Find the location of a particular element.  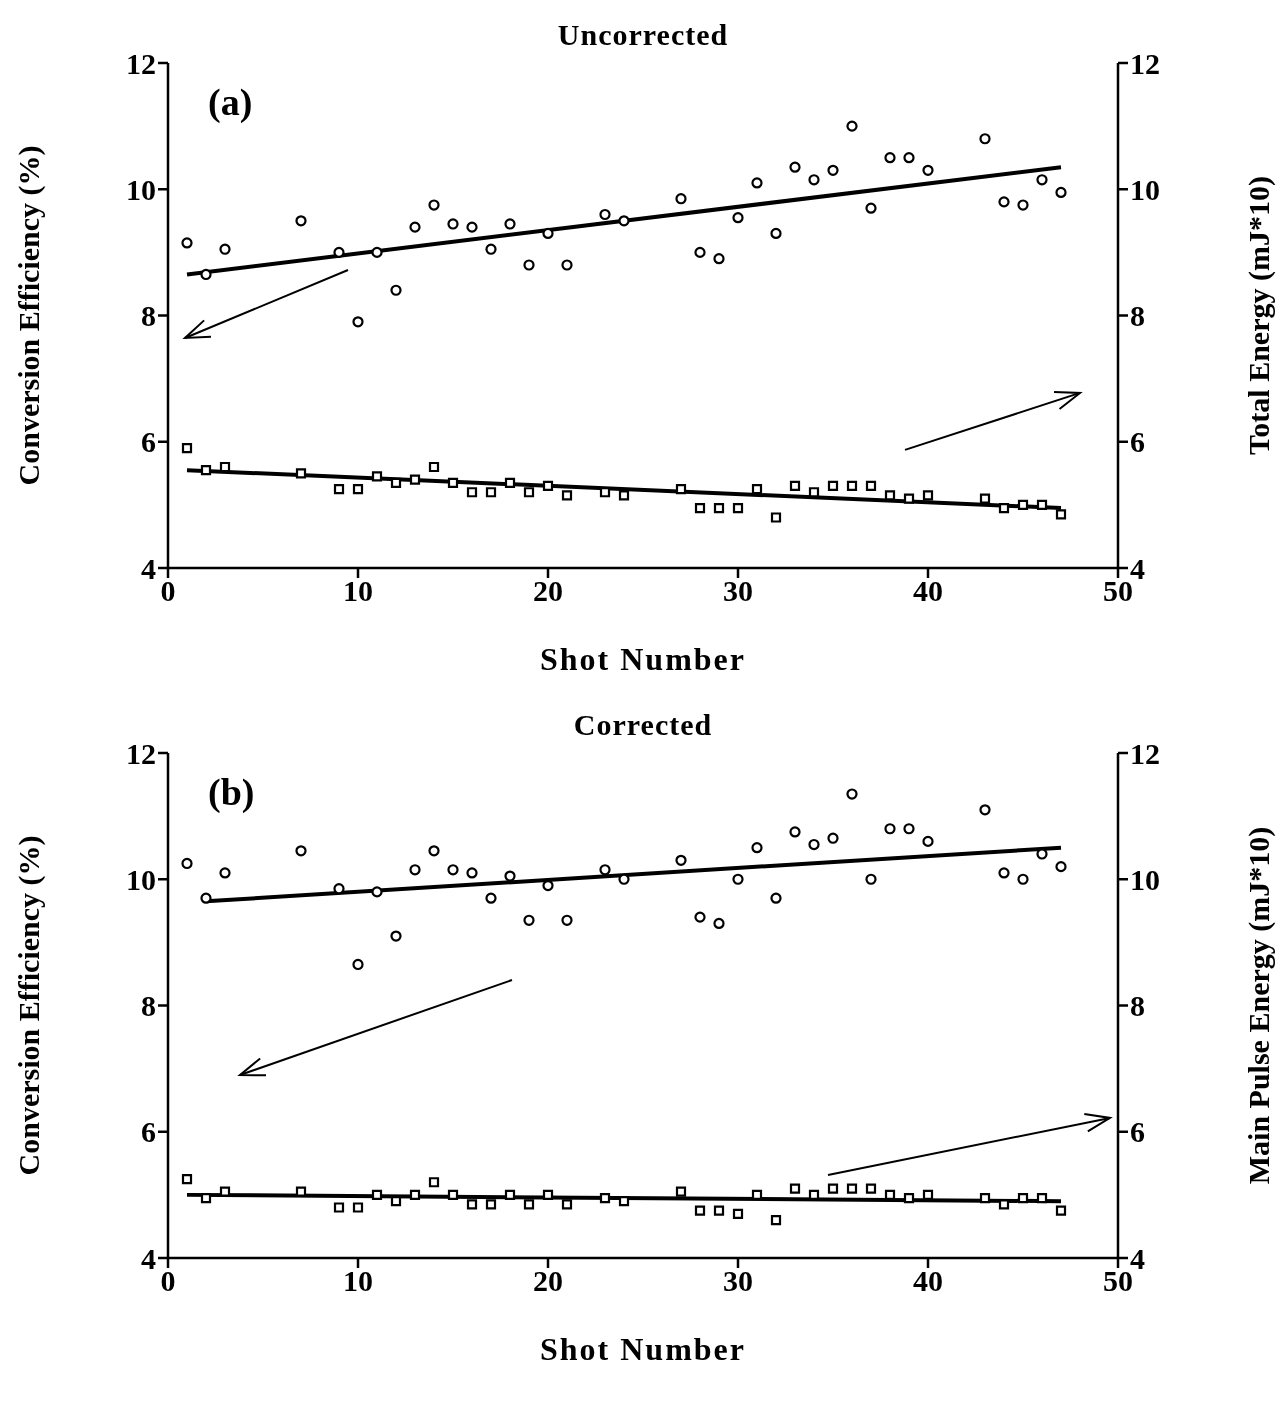

y2-tick-label: 6 is located at coordinates (1137, 1132).